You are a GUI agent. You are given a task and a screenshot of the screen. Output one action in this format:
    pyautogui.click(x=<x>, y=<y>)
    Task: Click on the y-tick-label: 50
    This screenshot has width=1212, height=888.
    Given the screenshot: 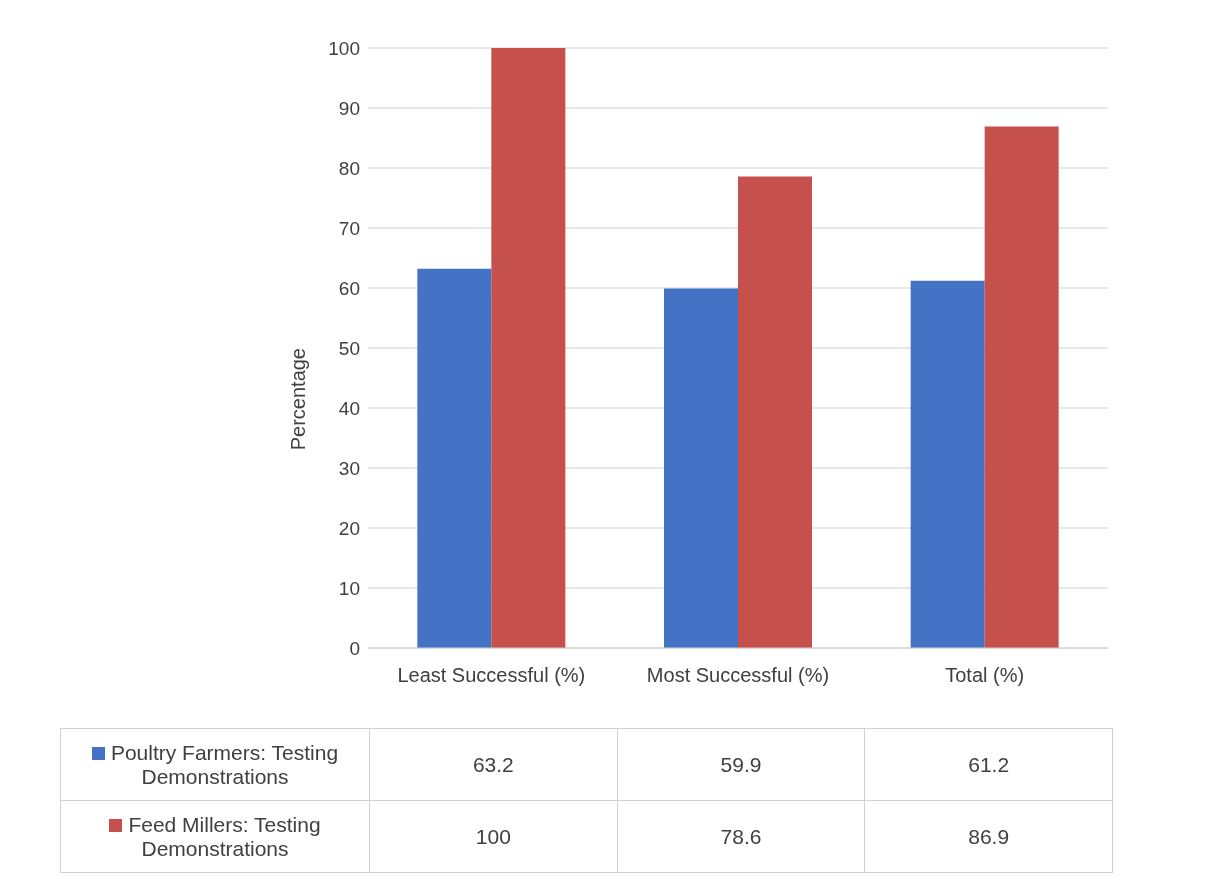 What is the action you would take?
    pyautogui.click(x=349, y=348)
    